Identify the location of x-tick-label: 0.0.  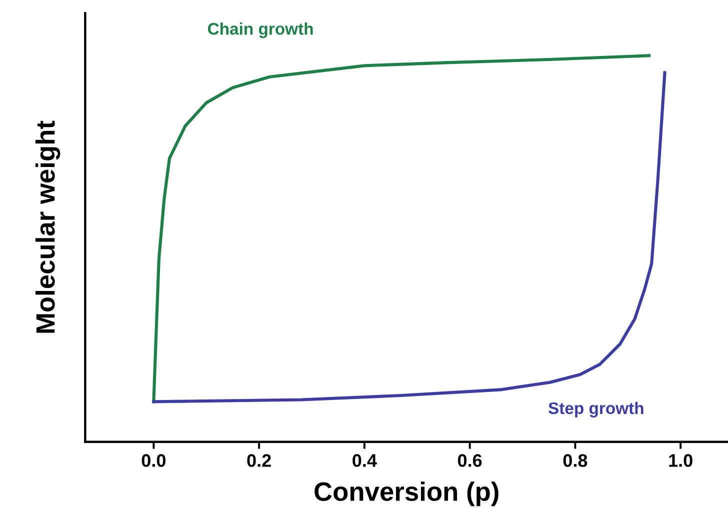
(154, 460).